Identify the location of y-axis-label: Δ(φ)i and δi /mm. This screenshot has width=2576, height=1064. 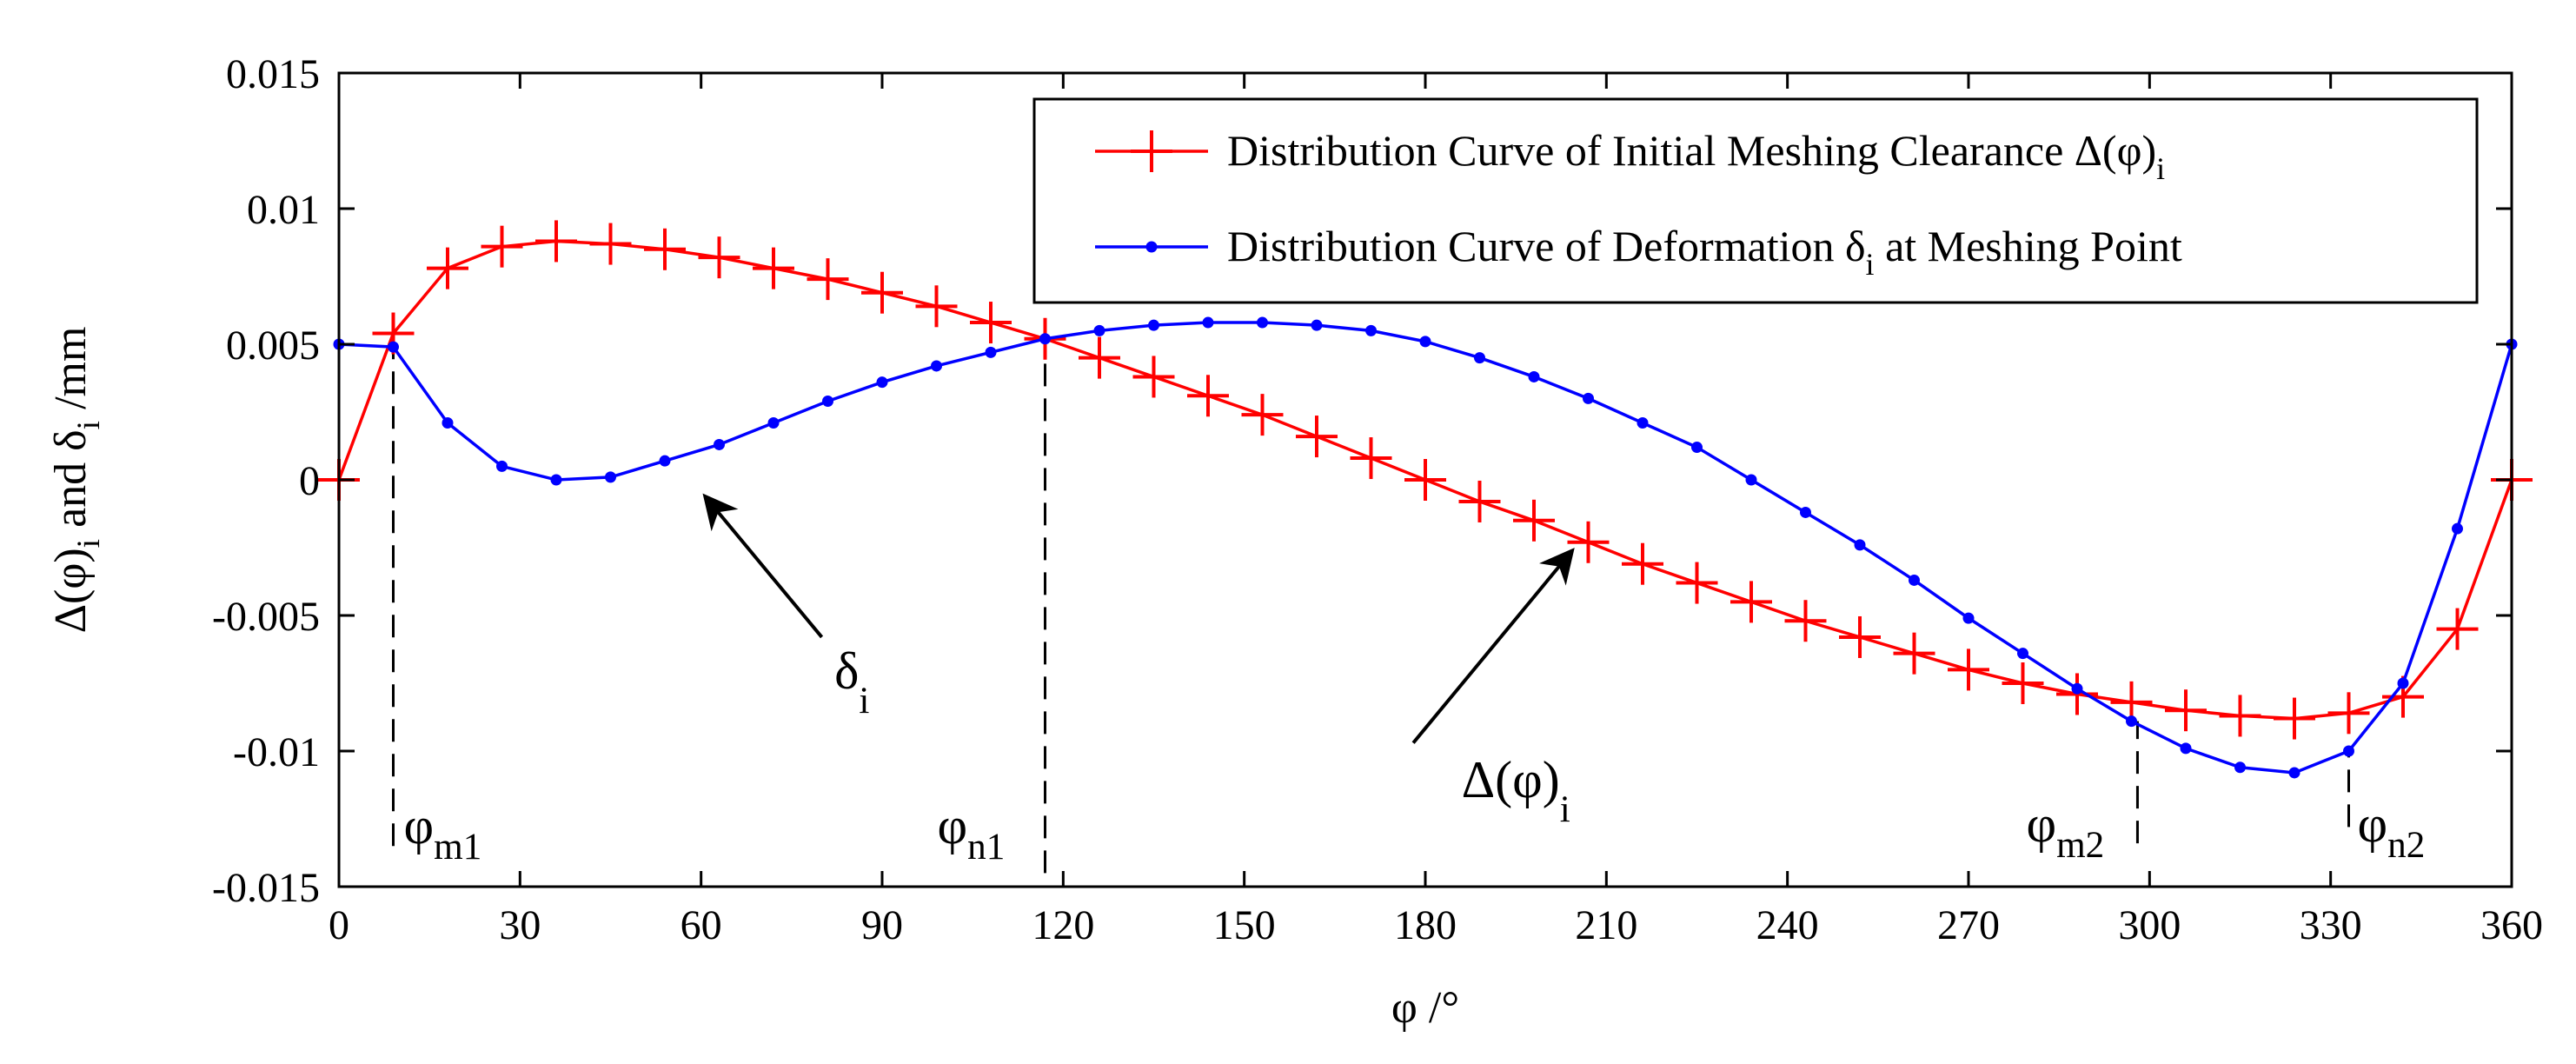
(76, 481).